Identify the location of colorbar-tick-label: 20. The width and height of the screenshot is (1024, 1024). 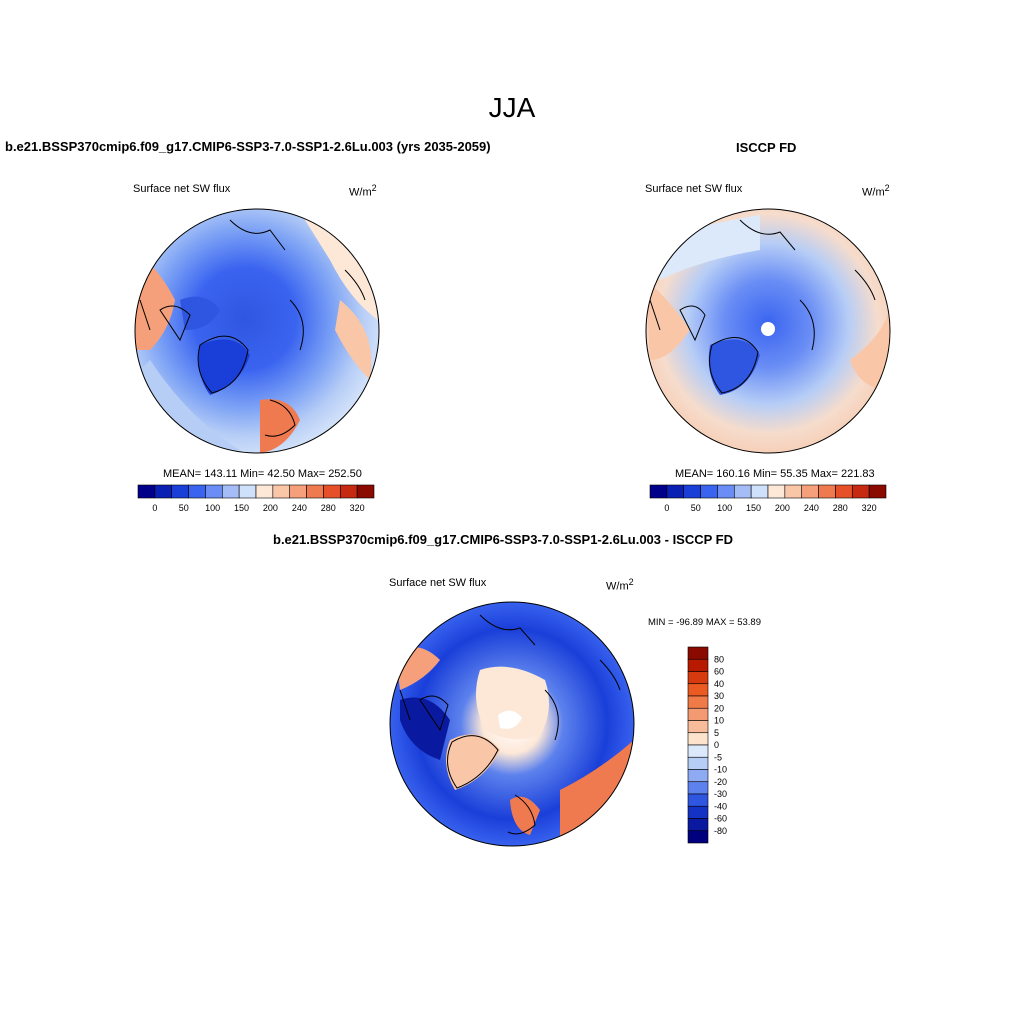
(719, 708).